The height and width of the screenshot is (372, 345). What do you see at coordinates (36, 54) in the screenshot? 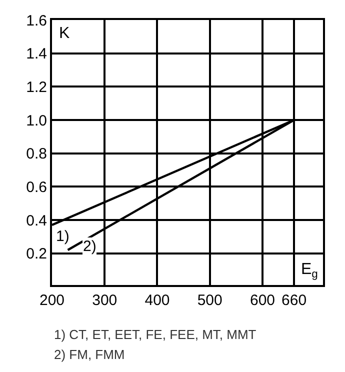
I see `y-tick-label: 1.4` at bounding box center [36, 54].